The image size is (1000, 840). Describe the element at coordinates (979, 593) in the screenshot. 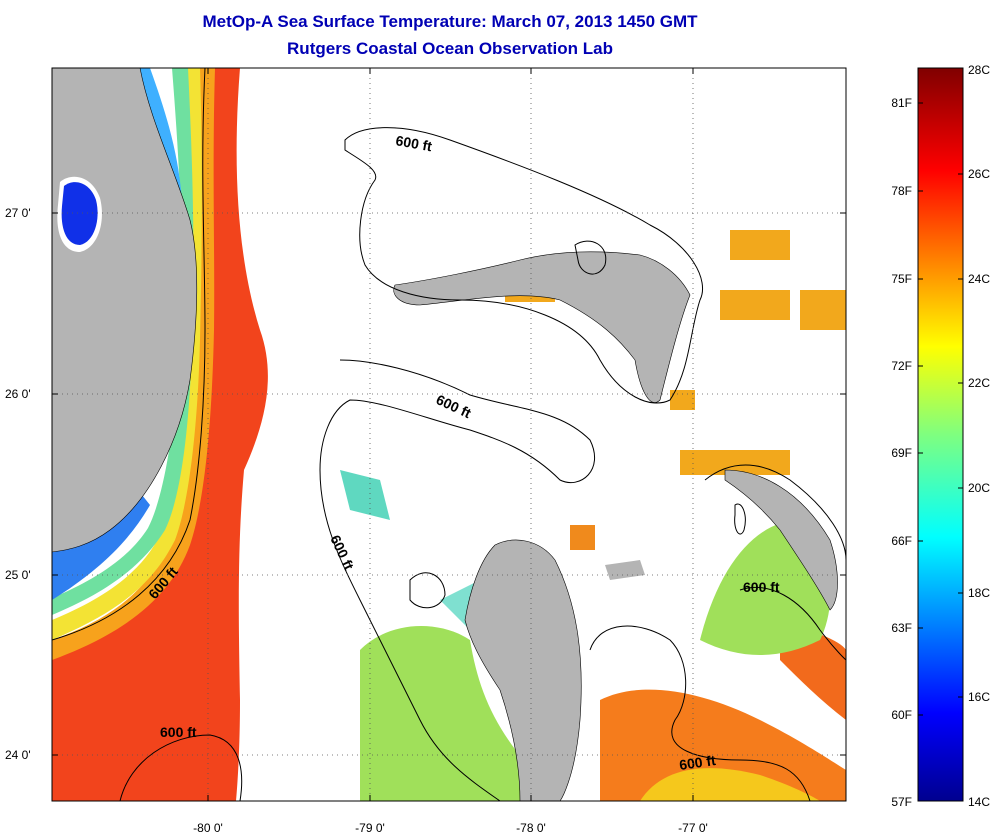

I see `colorbar-celsius-label: 18C` at that location.